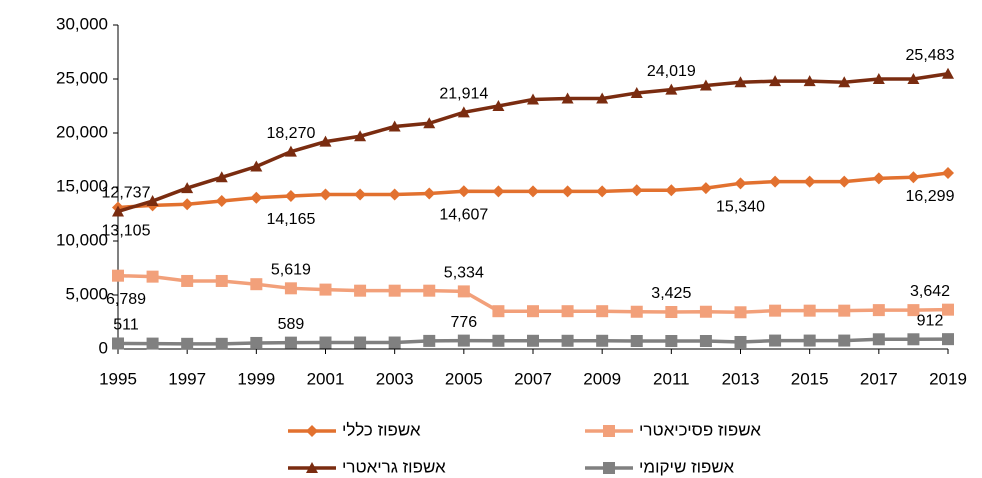  I want to click on value-label: 21,914, so click(463, 94).